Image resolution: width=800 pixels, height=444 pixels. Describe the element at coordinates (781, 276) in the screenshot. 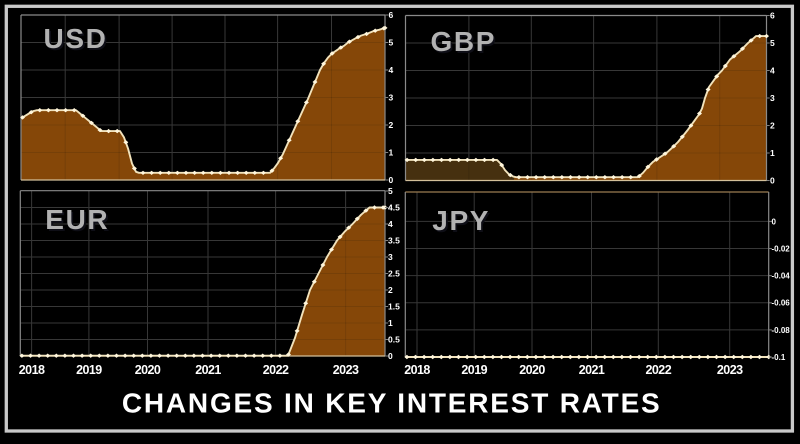

I see `svg-text: -0.04` at that location.